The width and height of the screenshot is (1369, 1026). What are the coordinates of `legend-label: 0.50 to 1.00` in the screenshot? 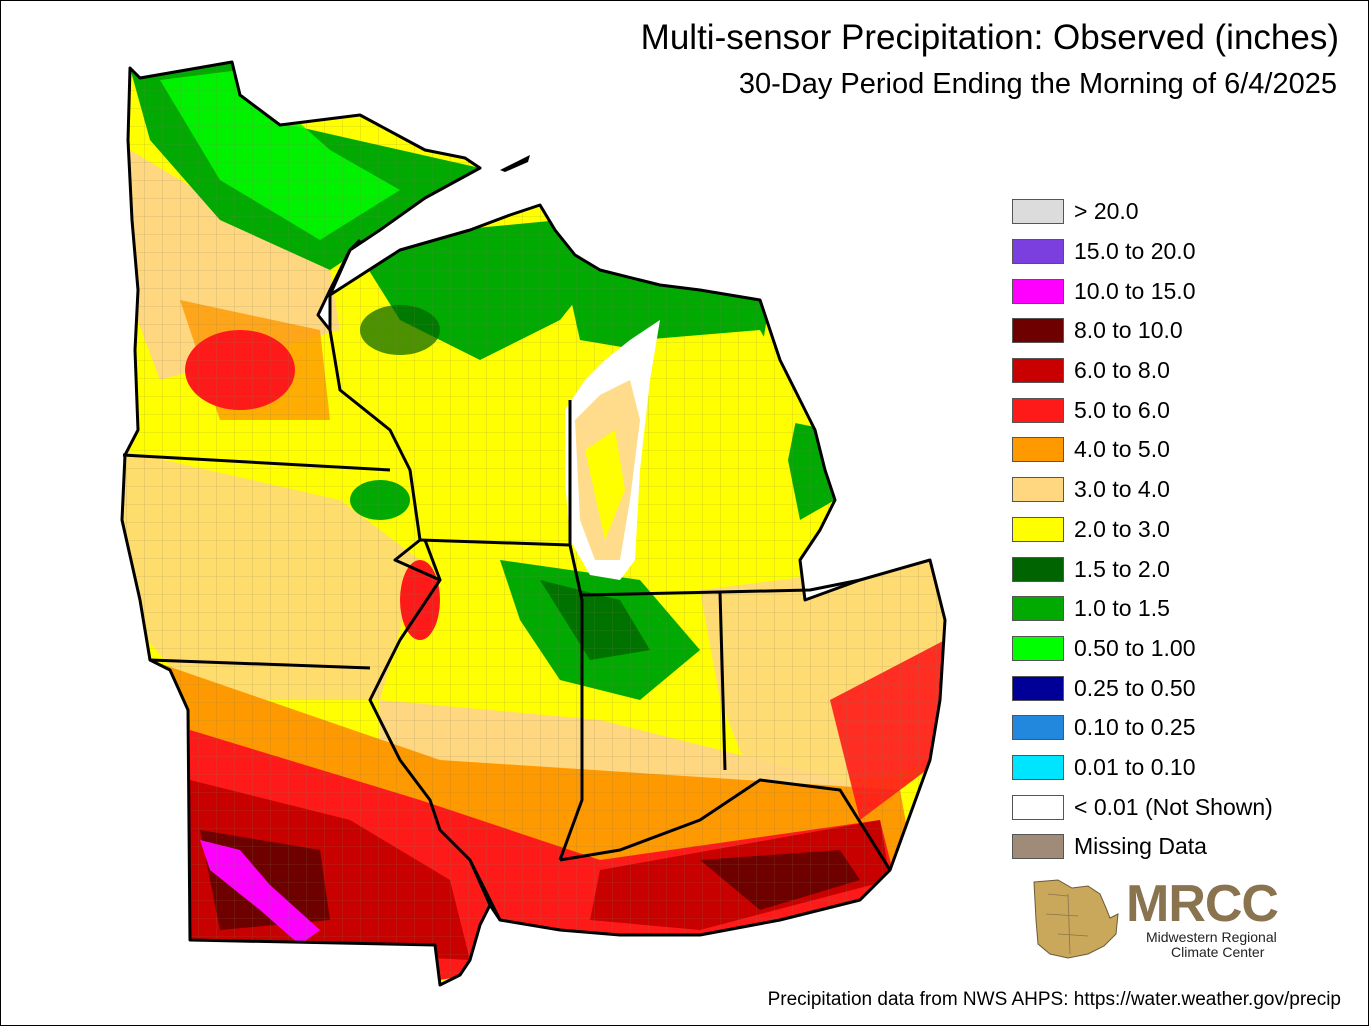 It's located at (1135, 647).